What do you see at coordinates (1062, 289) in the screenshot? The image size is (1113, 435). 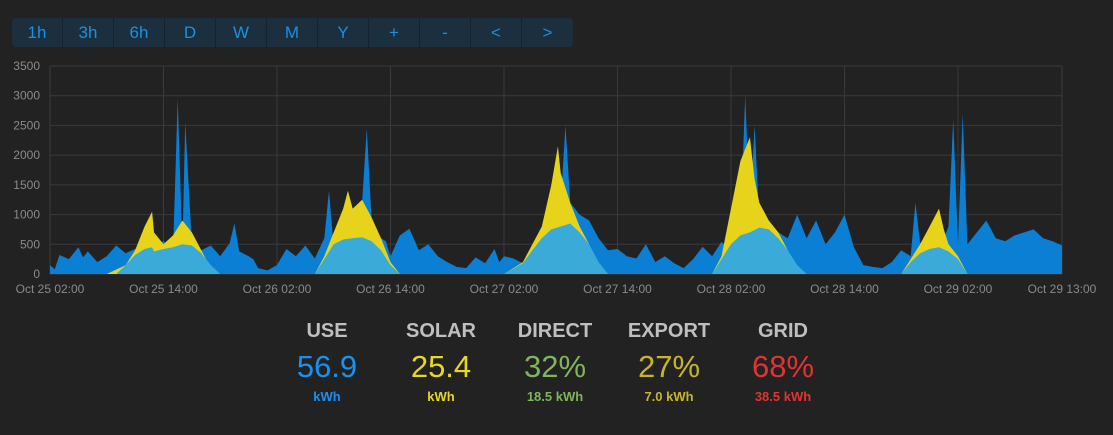 I see `x-tick-label: Oct 29 13:00` at bounding box center [1062, 289].